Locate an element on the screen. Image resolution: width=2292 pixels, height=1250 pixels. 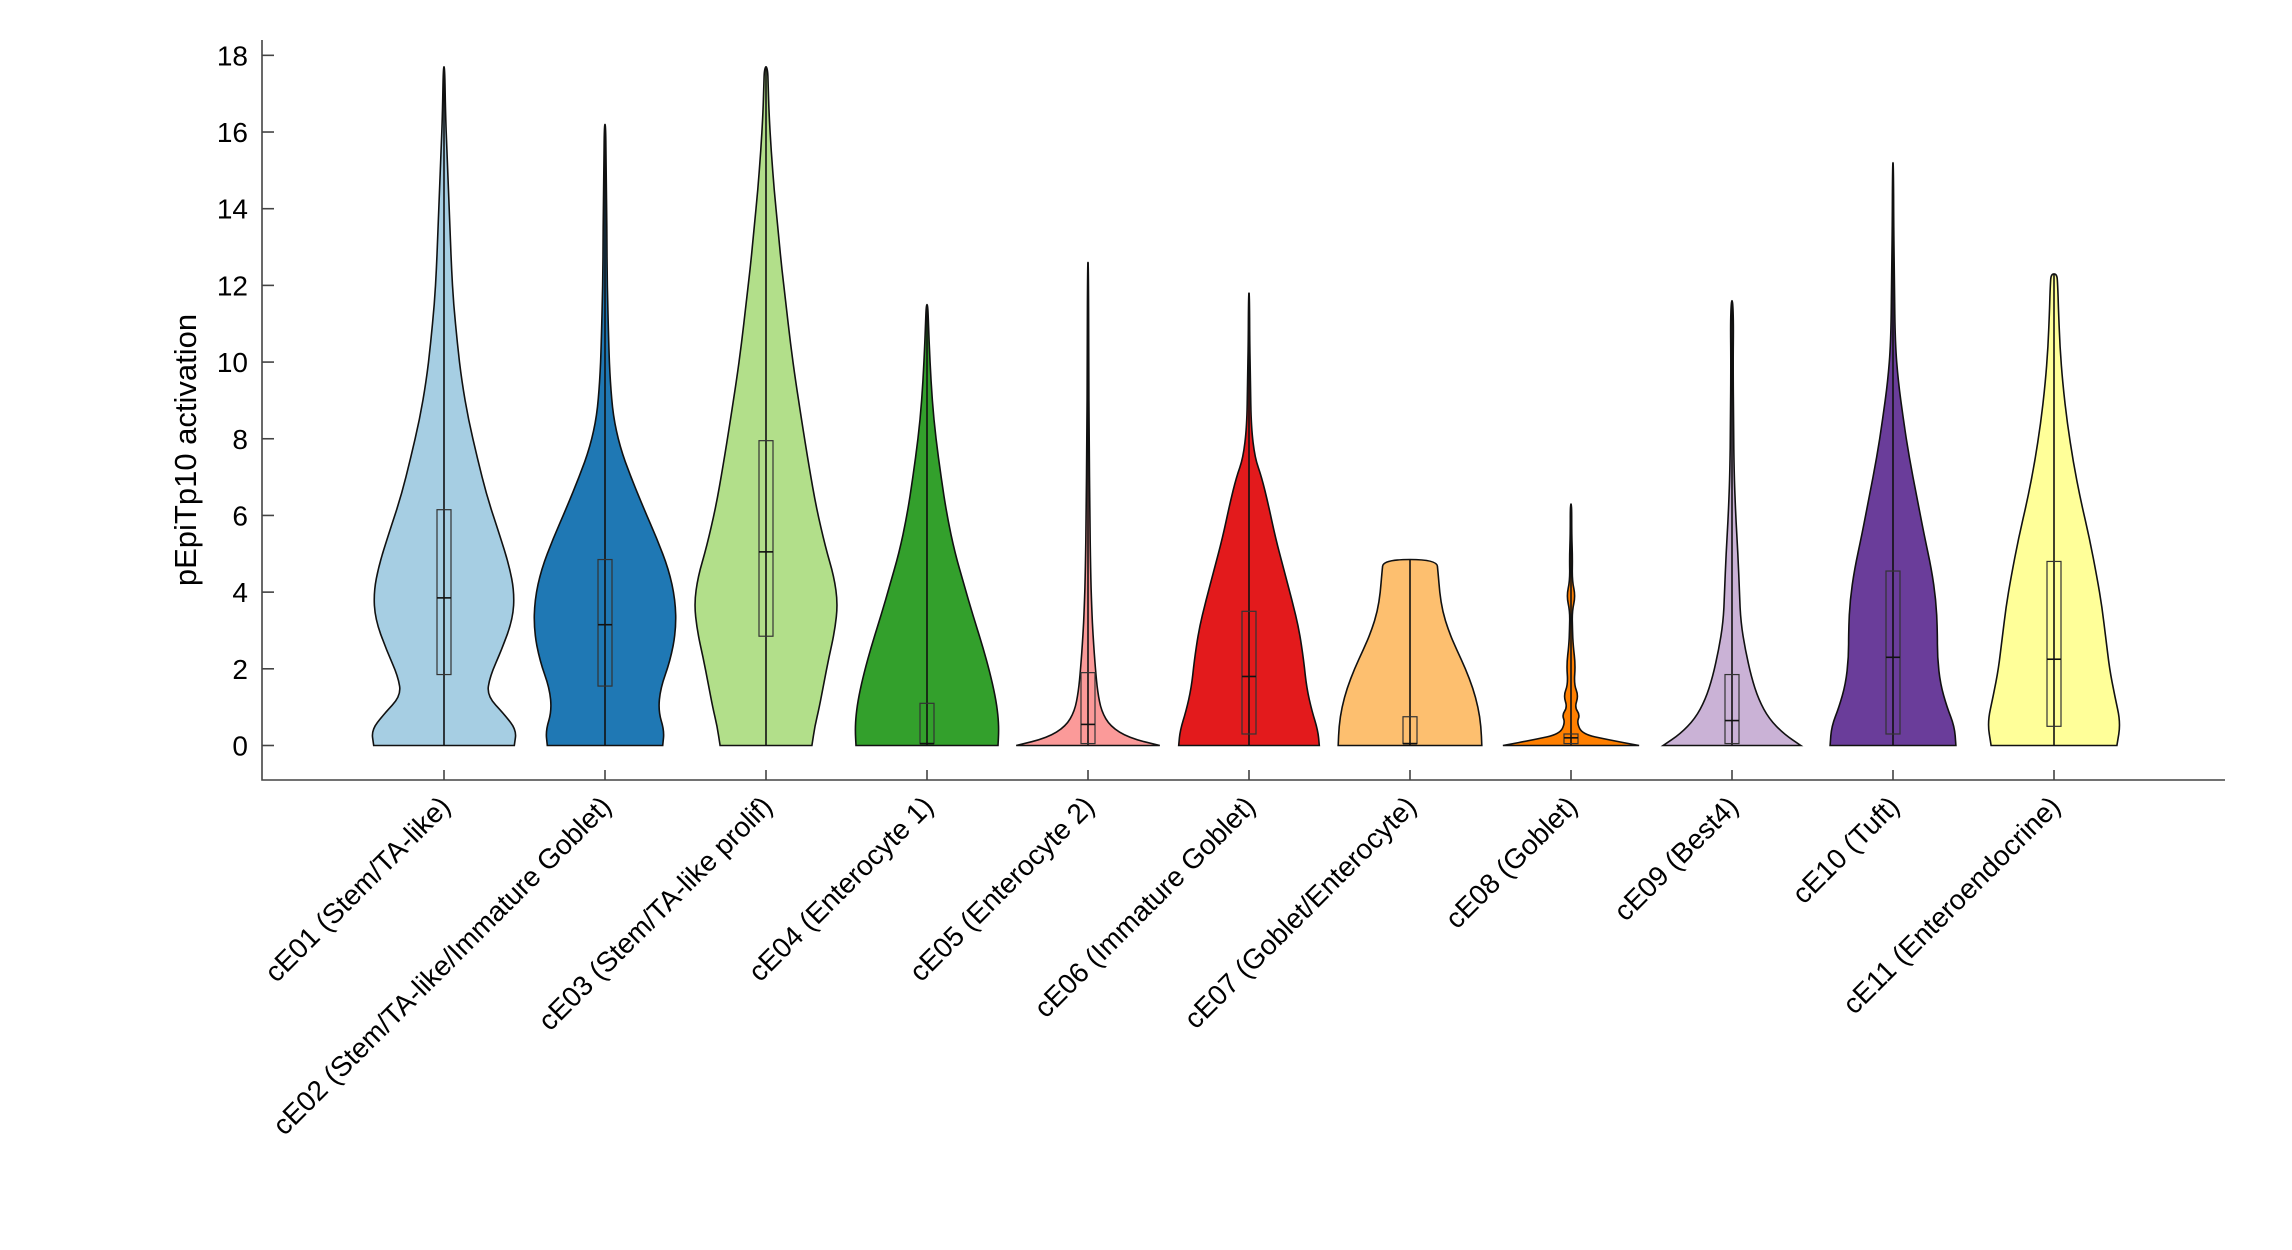
y-tick-label: 2 is located at coordinates (240, 669).